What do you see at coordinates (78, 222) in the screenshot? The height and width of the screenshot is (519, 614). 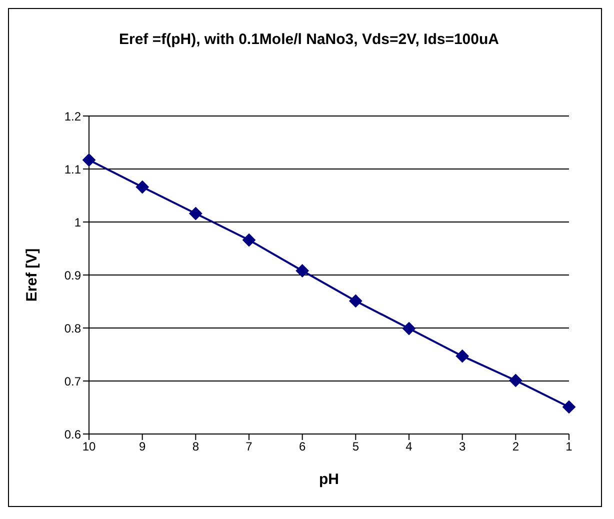 I see `y-tick-label: 1` at bounding box center [78, 222].